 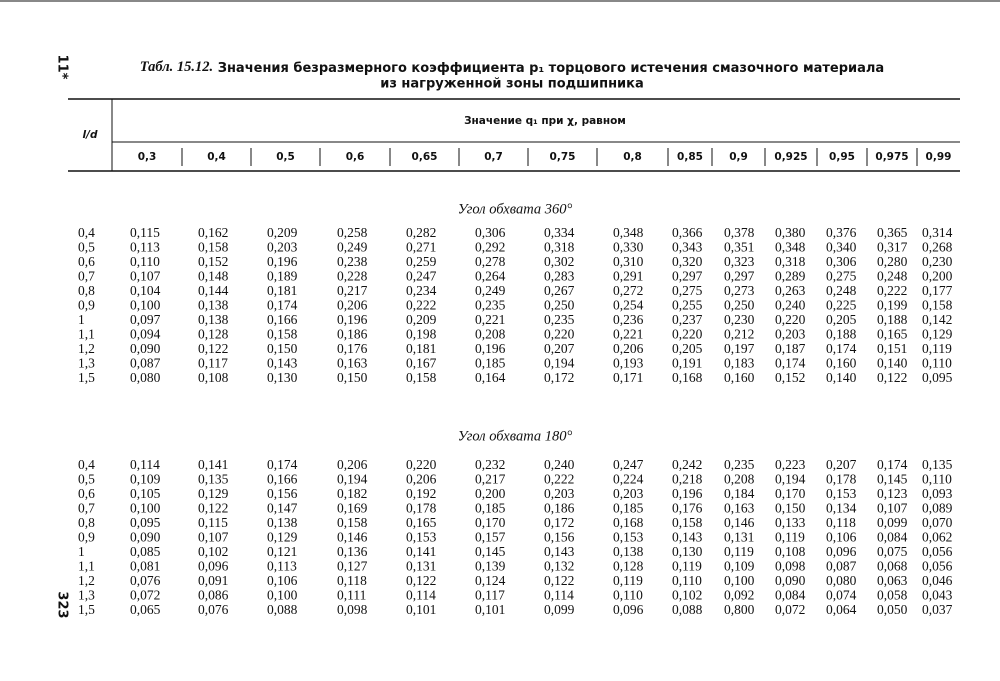 What do you see at coordinates (352, 508) in the screenshot?
I see `cell-value: 0,169` at bounding box center [352, 508].